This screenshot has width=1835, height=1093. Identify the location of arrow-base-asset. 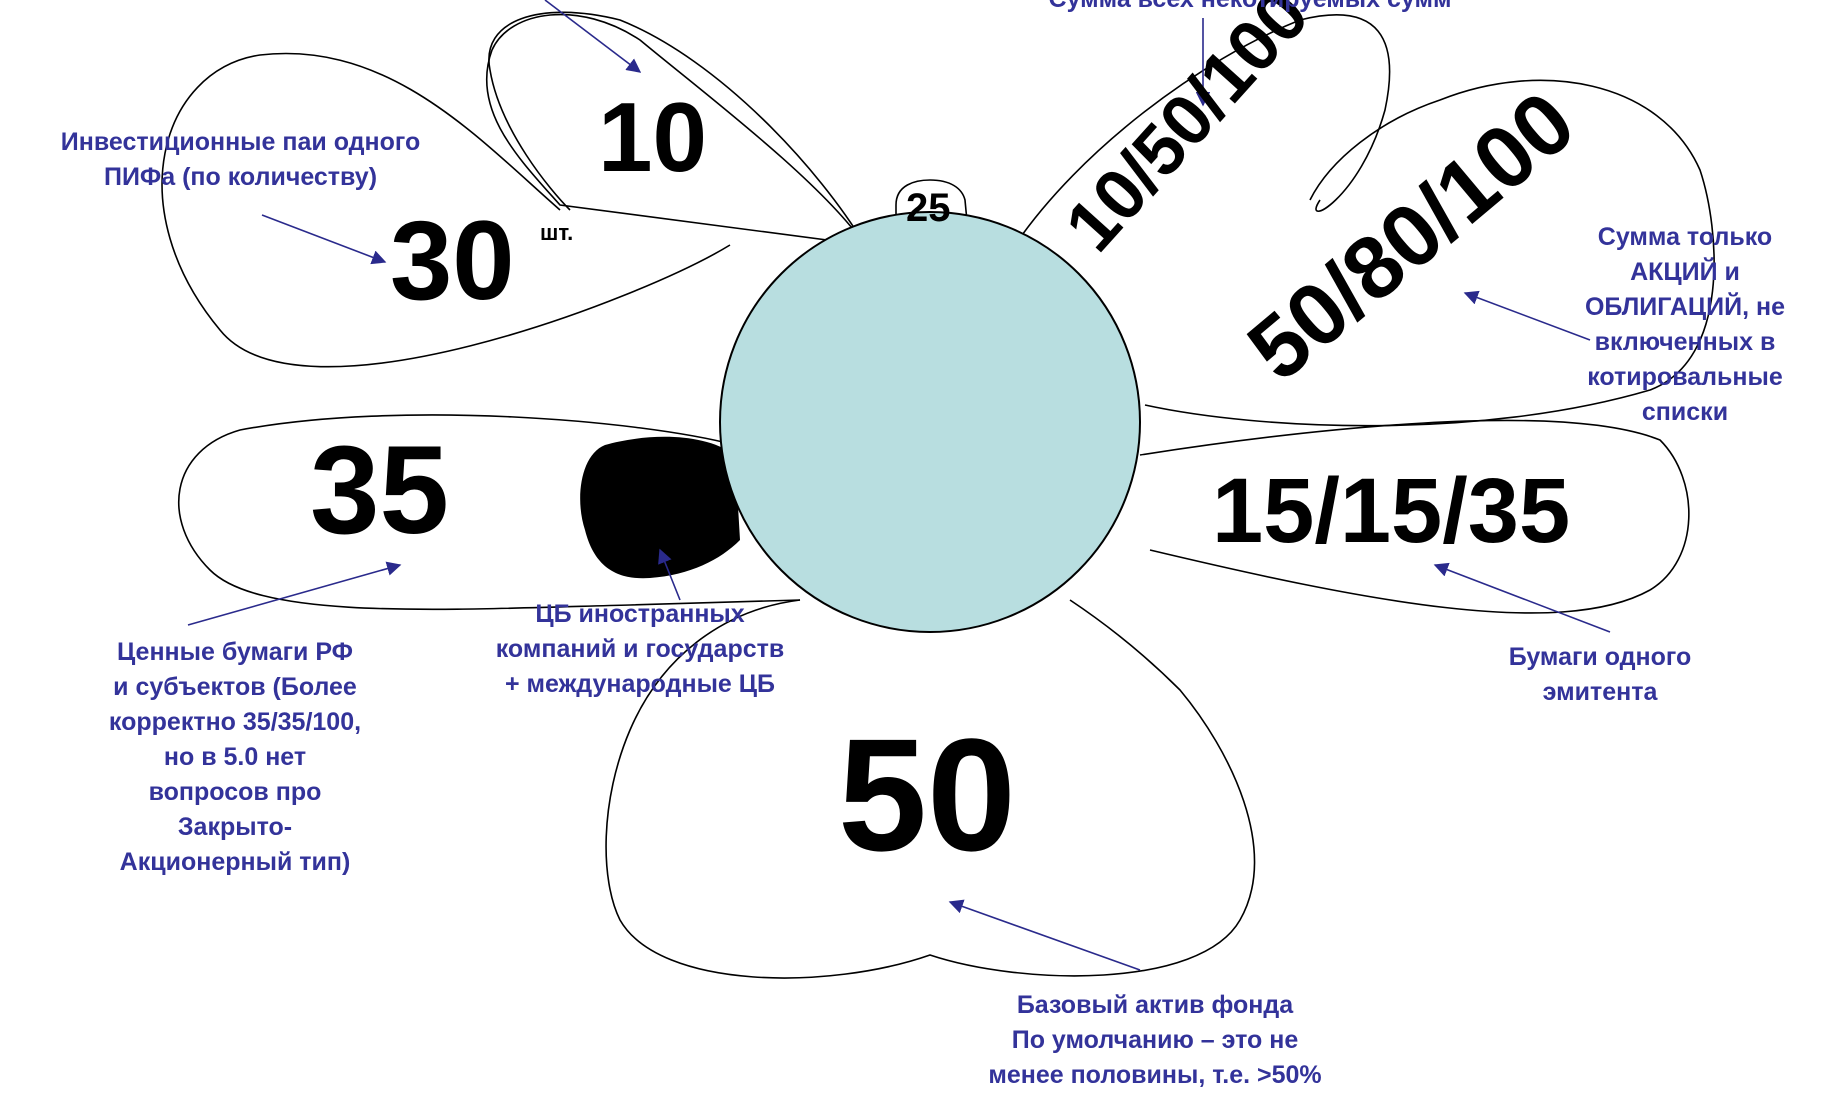
(1044, 935).